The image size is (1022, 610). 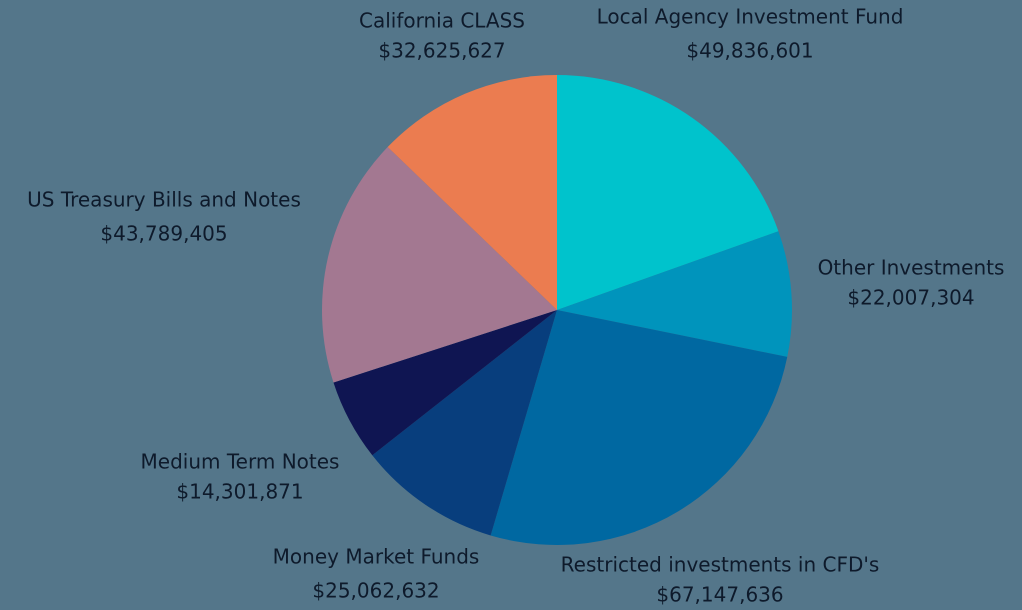 I want to click on slice-value-label: $25,062,632, so click(x=375, y=591).